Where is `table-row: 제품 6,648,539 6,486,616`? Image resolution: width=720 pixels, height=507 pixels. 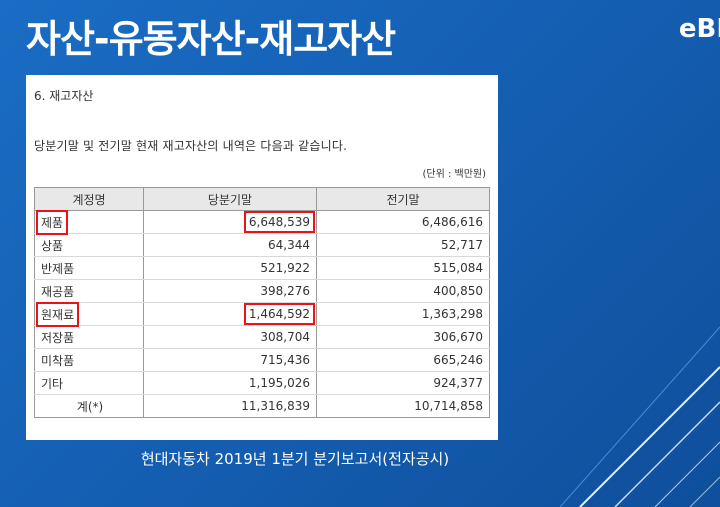
table-row: 제품 6,648,539 6,486,616 is located at coordinates (262, 222).